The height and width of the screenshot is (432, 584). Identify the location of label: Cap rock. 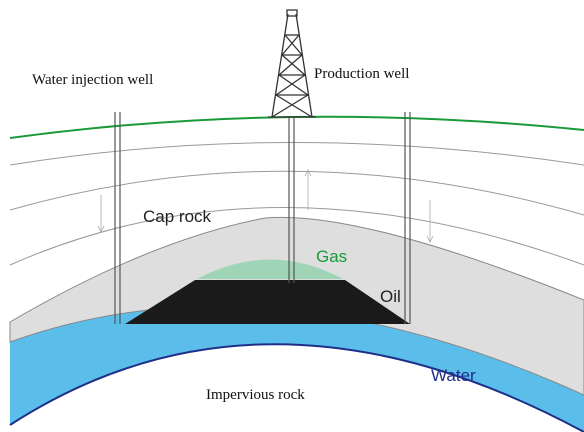
(177, 216).